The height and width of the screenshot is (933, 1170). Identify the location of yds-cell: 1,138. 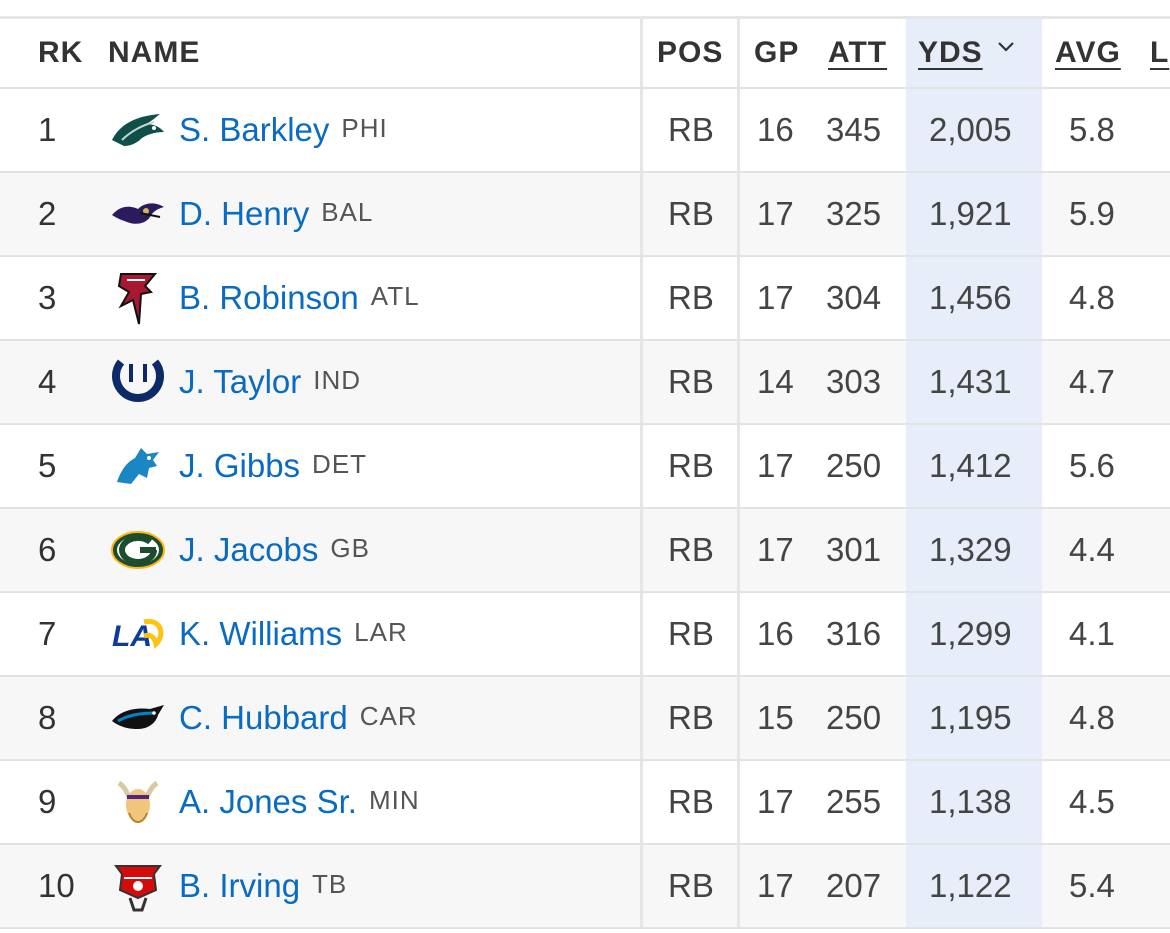
(970, 801).